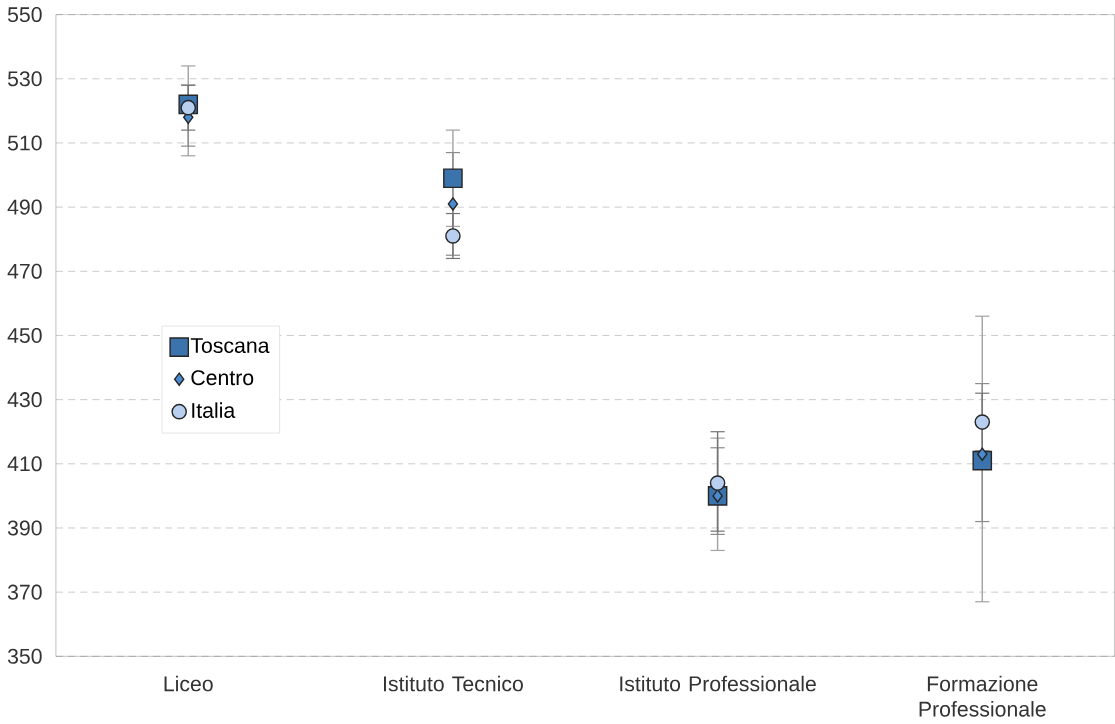 This screenshot has width=1115, height=724. Describe the element at coordinates (24, 400) in the screenshot. I see `y-tick-label: 430` at that location.